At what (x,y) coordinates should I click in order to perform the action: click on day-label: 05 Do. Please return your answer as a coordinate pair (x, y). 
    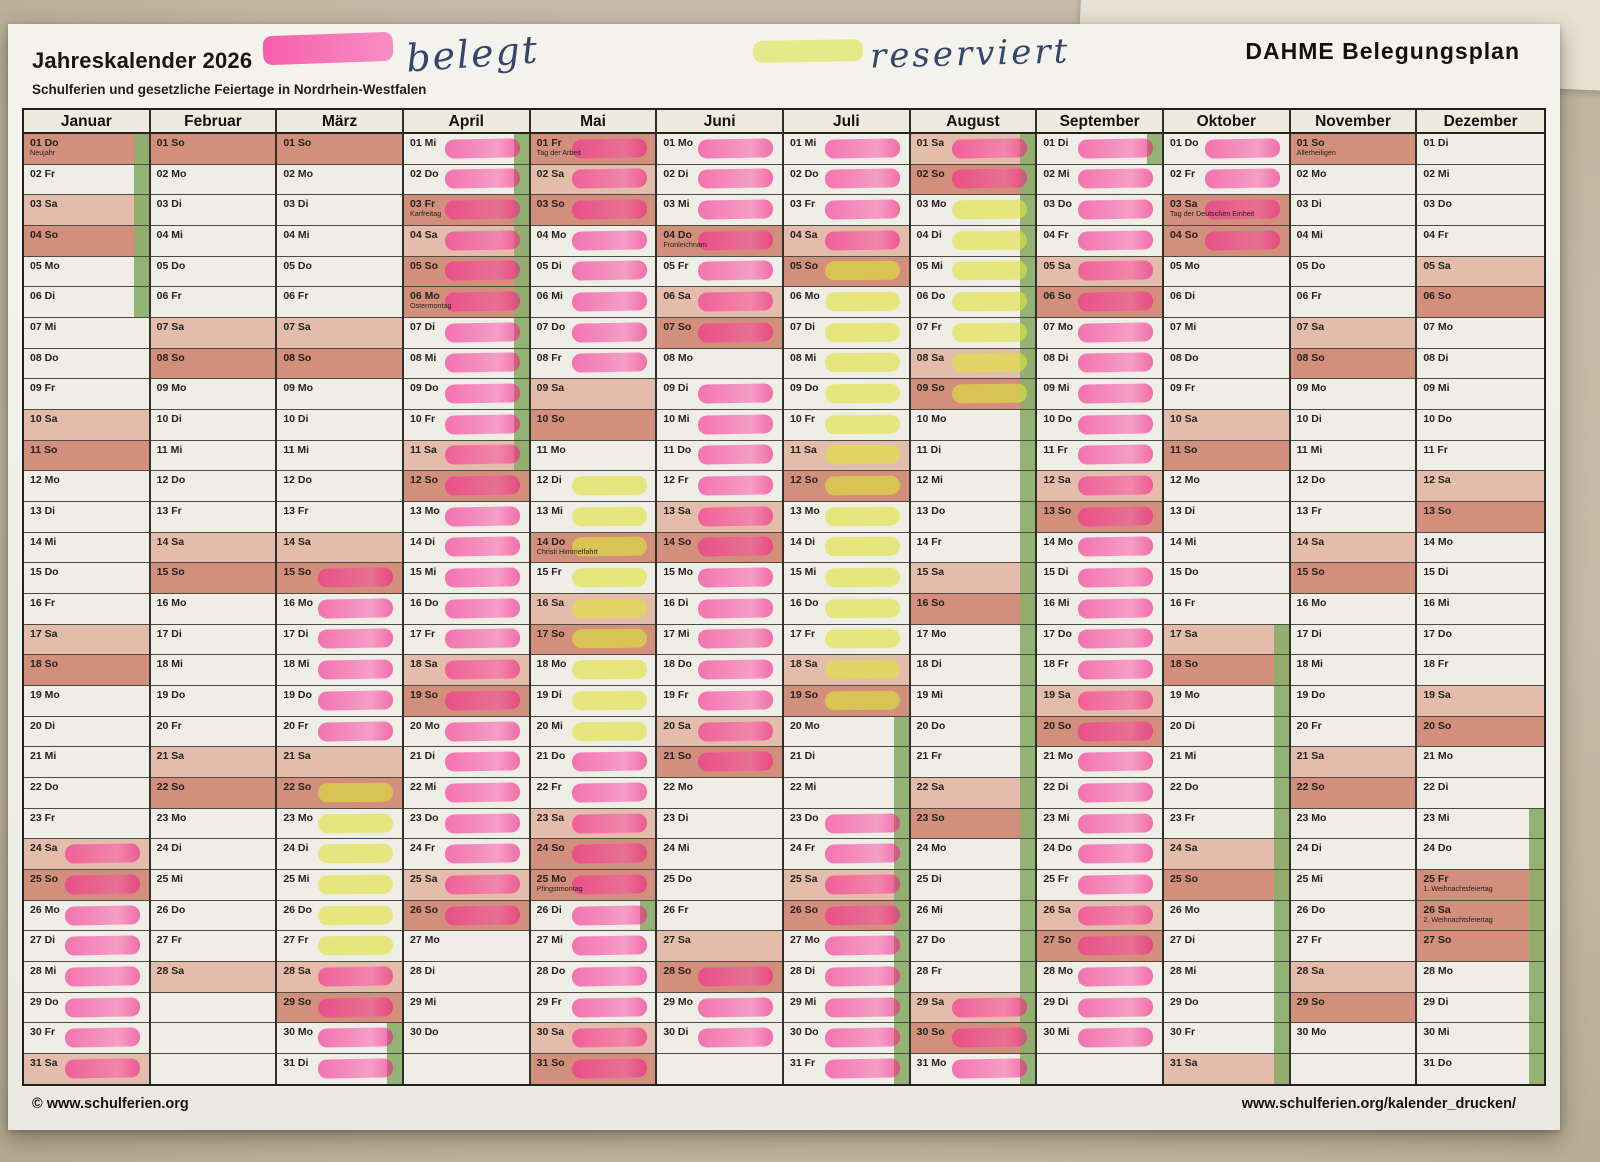
    Looking at the image, I should click on (297, 265).